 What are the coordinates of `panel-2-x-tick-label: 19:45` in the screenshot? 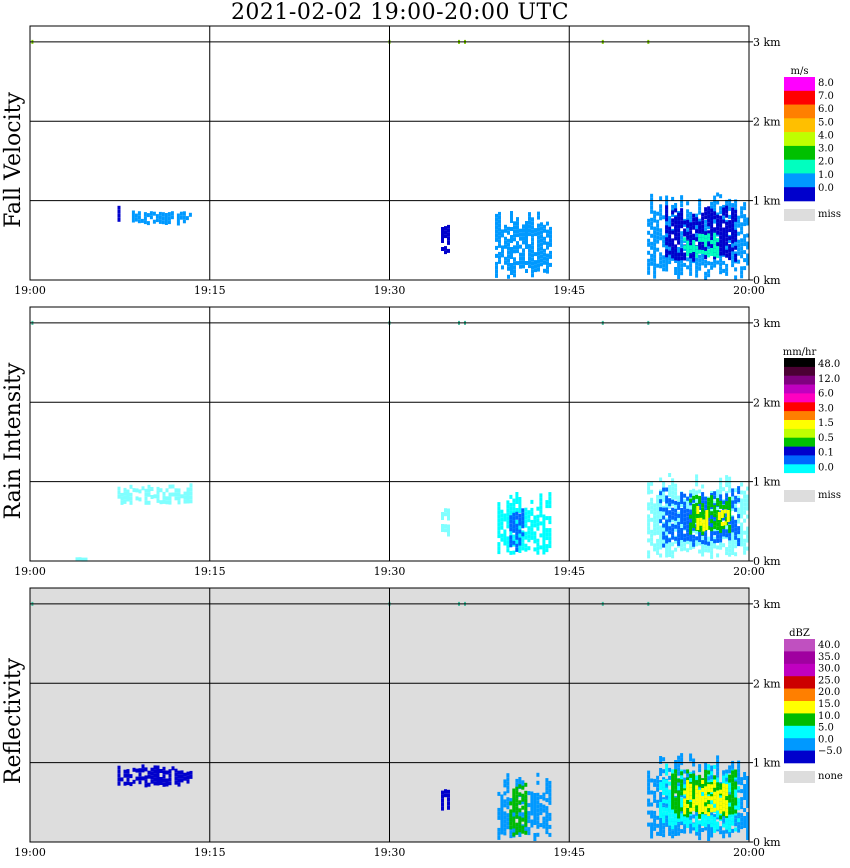 It's located at (569, 571).